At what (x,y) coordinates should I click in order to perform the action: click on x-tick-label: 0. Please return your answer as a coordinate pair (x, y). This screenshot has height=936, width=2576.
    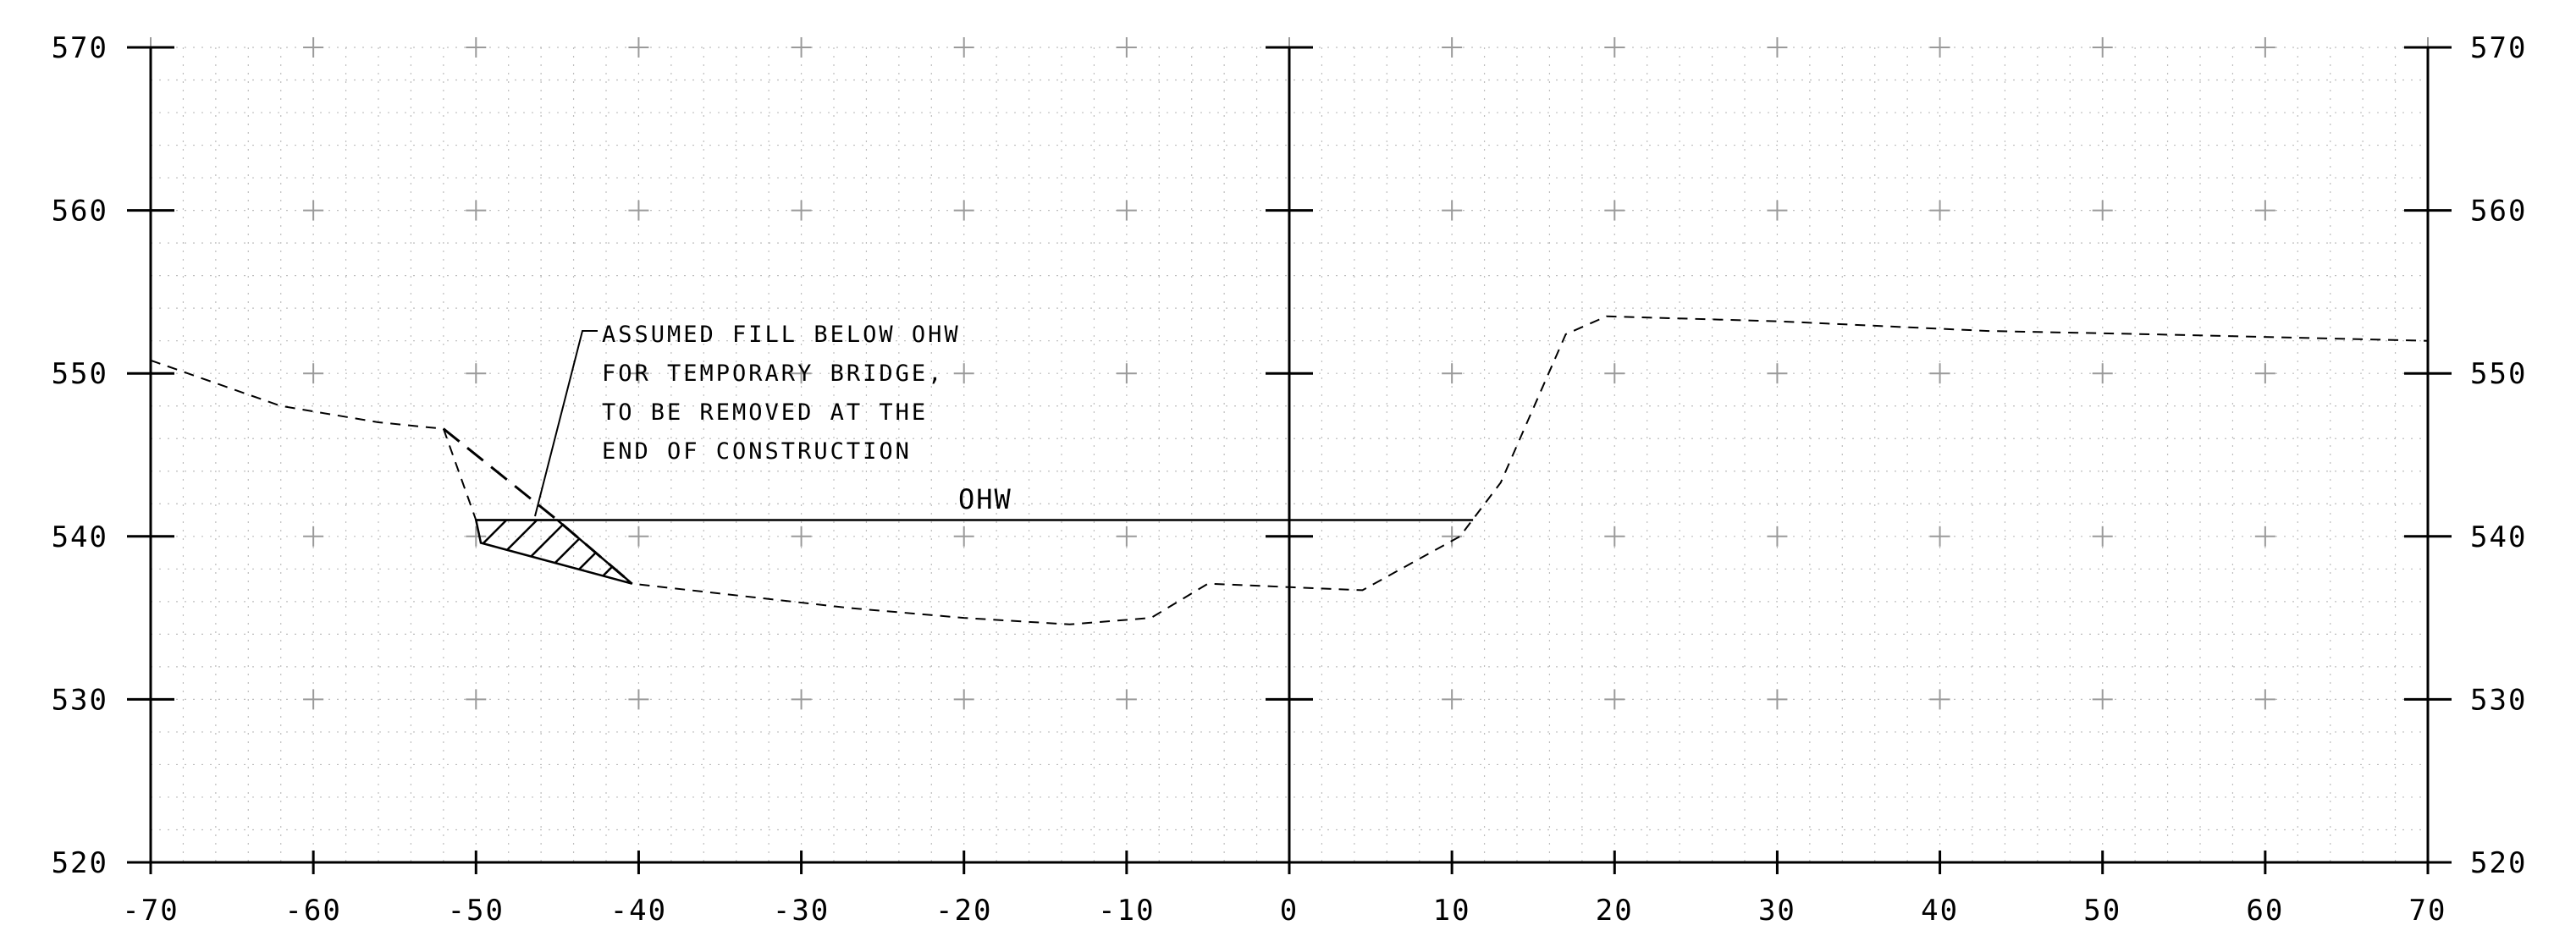
    Looking at the image, I should click on (1290, 911).